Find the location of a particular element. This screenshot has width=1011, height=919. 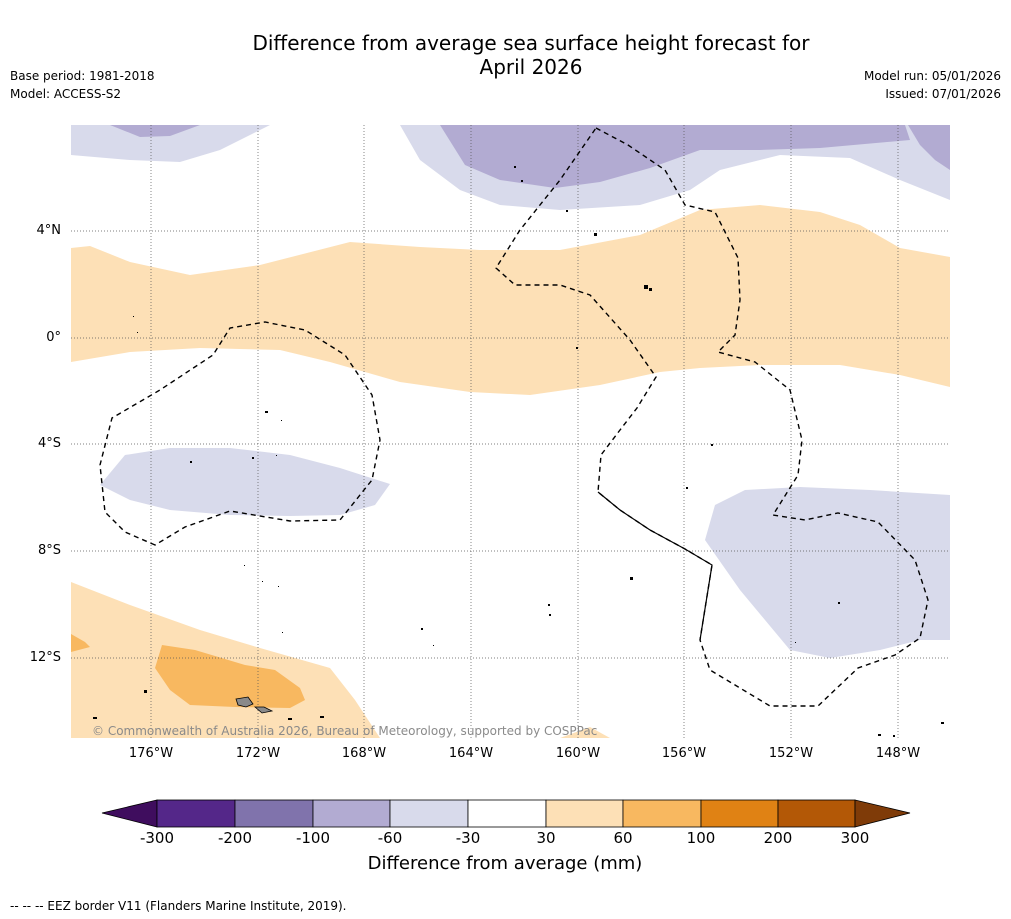

anomaly-region-neg-mid-north is located at coordinates (675, 156).